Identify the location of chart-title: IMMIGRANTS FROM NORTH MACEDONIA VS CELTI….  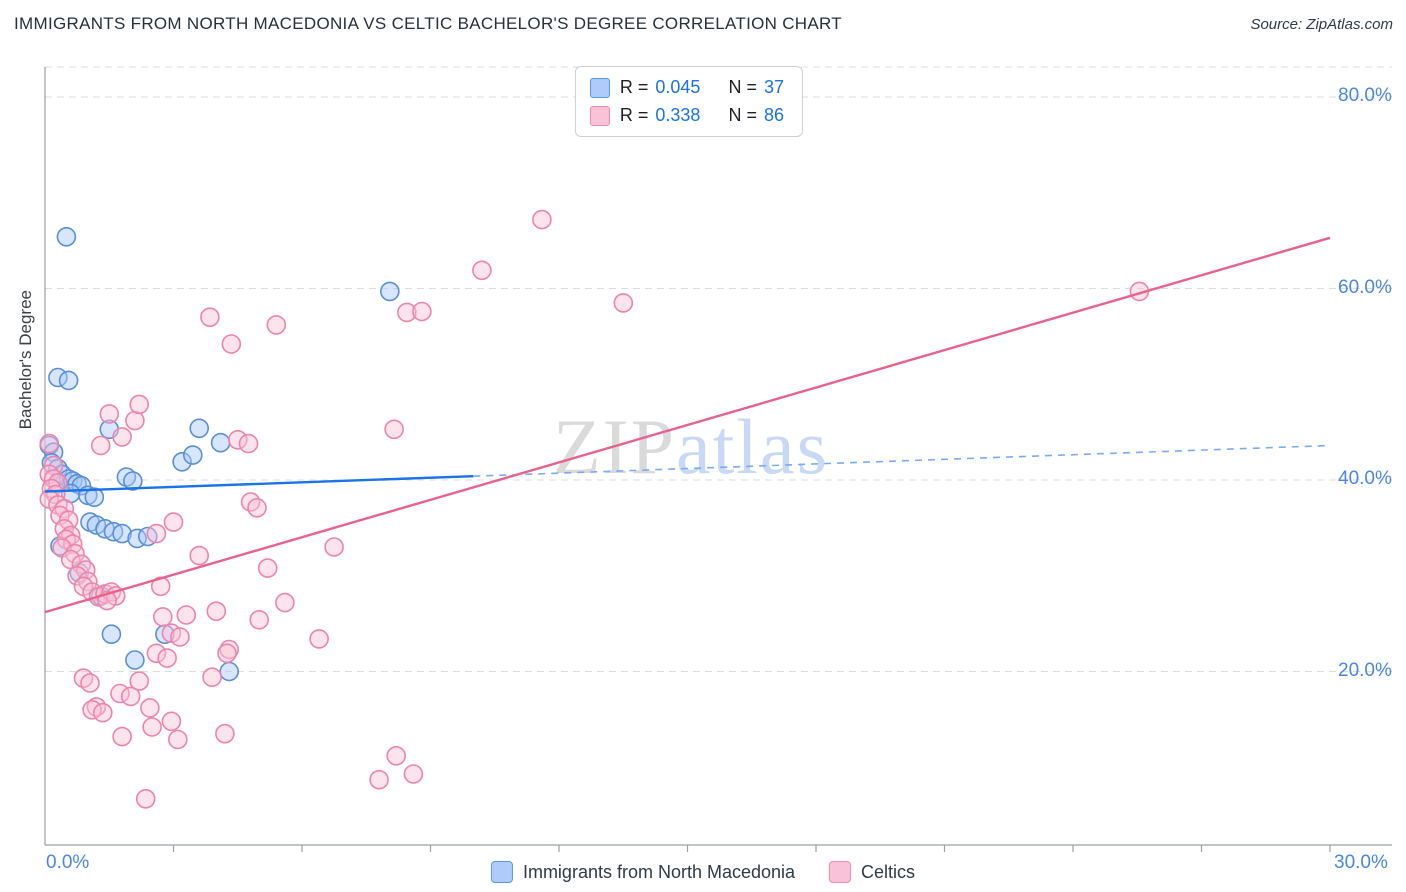
(428, 23).